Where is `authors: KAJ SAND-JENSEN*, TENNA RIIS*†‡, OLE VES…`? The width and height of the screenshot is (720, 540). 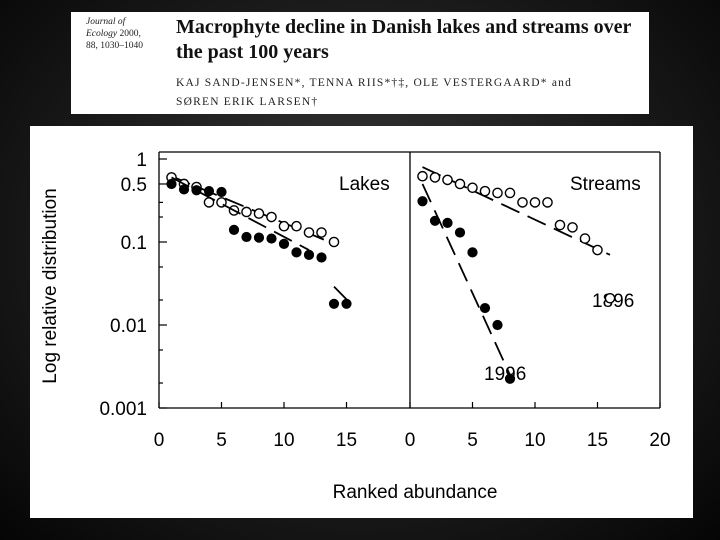 authors: KAJ SAND-JENSEN*, TENNA RIIS*†‡, OLE VES… is located at coordinates (411, 93).